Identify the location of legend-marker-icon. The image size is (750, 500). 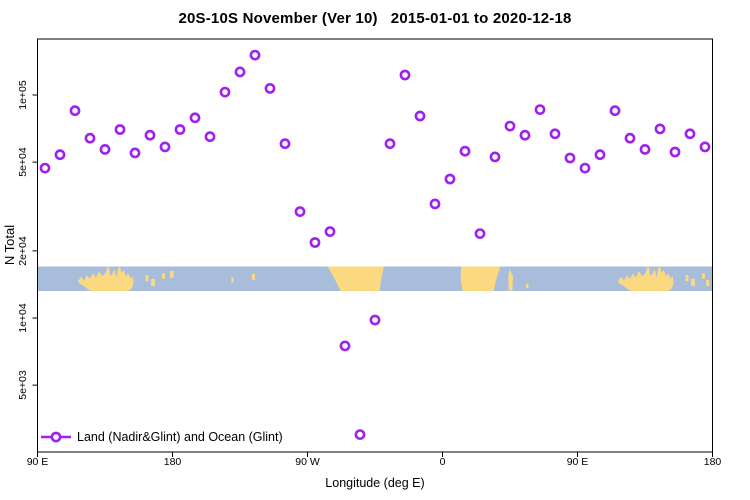
(56, 437).